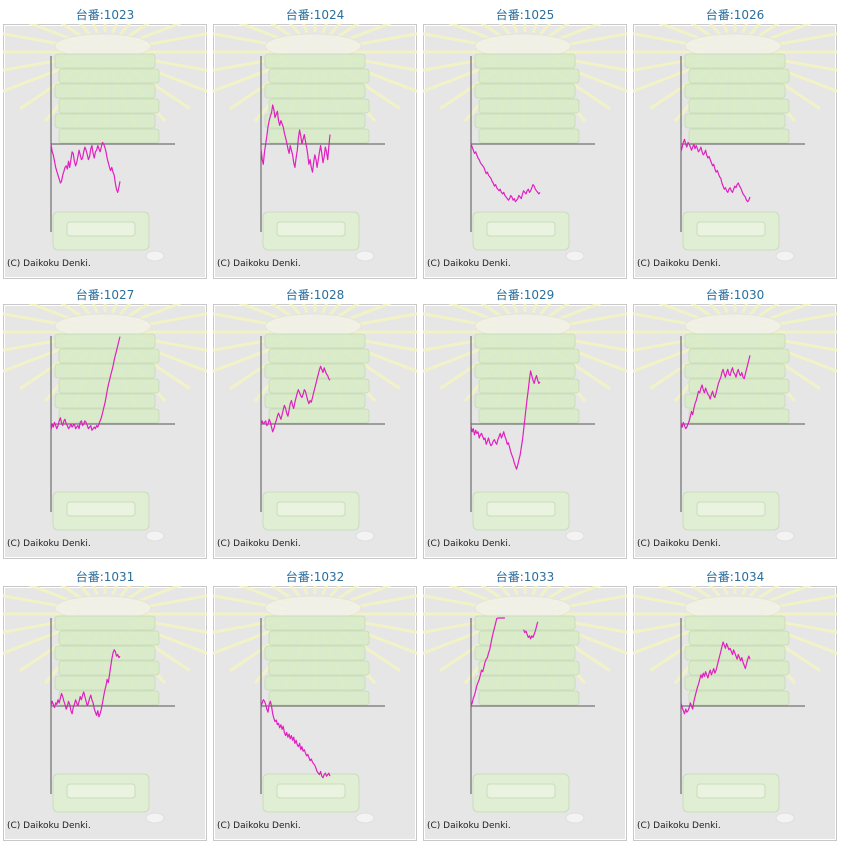 The width and height of the screenshot is (841, 844). I want to click on machine-number-title: 台番:1032, so click(315, 577).